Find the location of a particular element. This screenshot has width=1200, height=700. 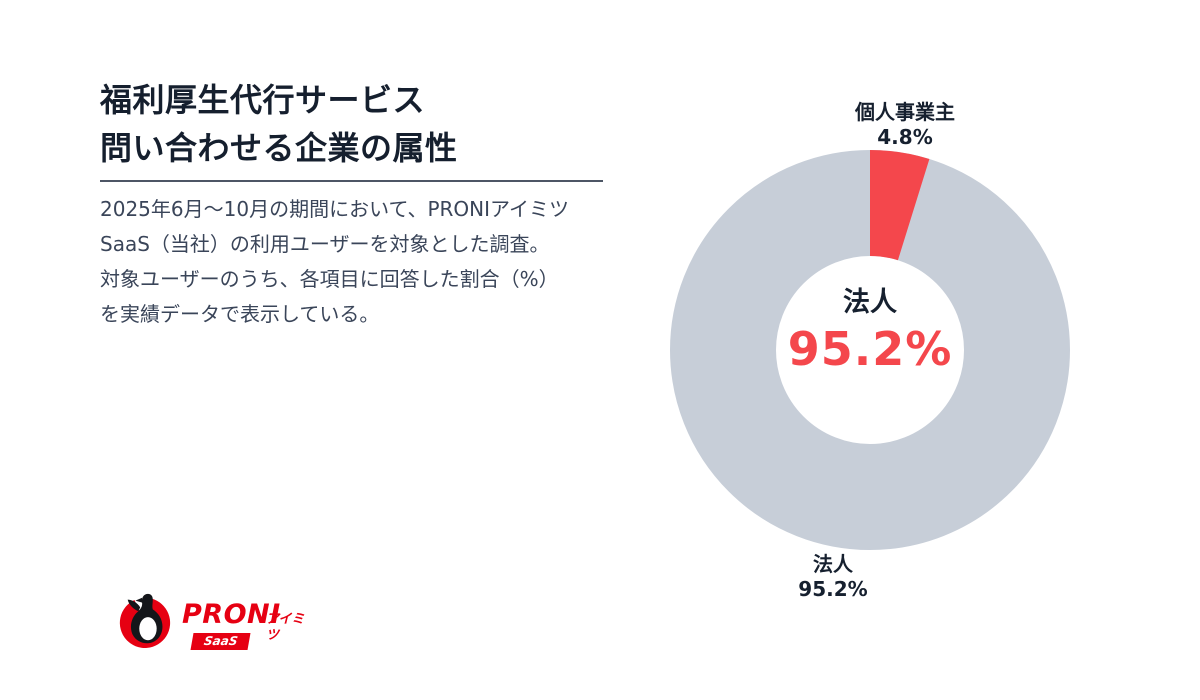

proni-logo: PRONI アイミツ SaaS is located at coordinates (211, 620).